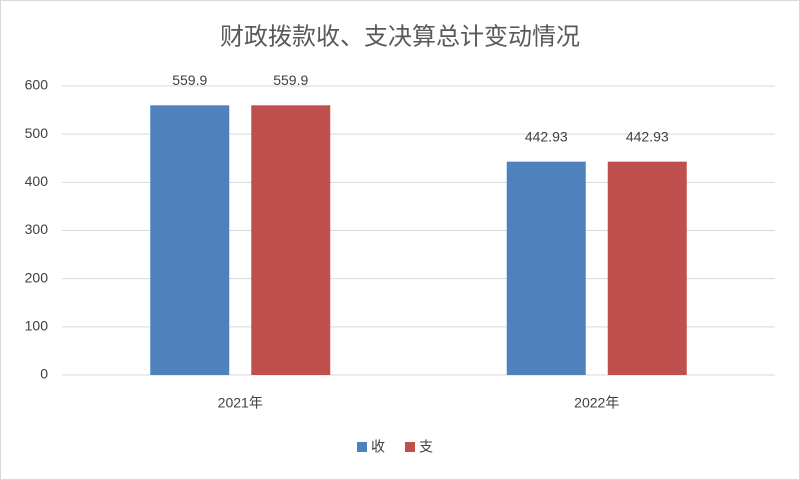 This screenshot has width=800, height=480. Describe the element at coordinates (37, 181) in the screenshot. I see `y-tick-label: 400` at that location.